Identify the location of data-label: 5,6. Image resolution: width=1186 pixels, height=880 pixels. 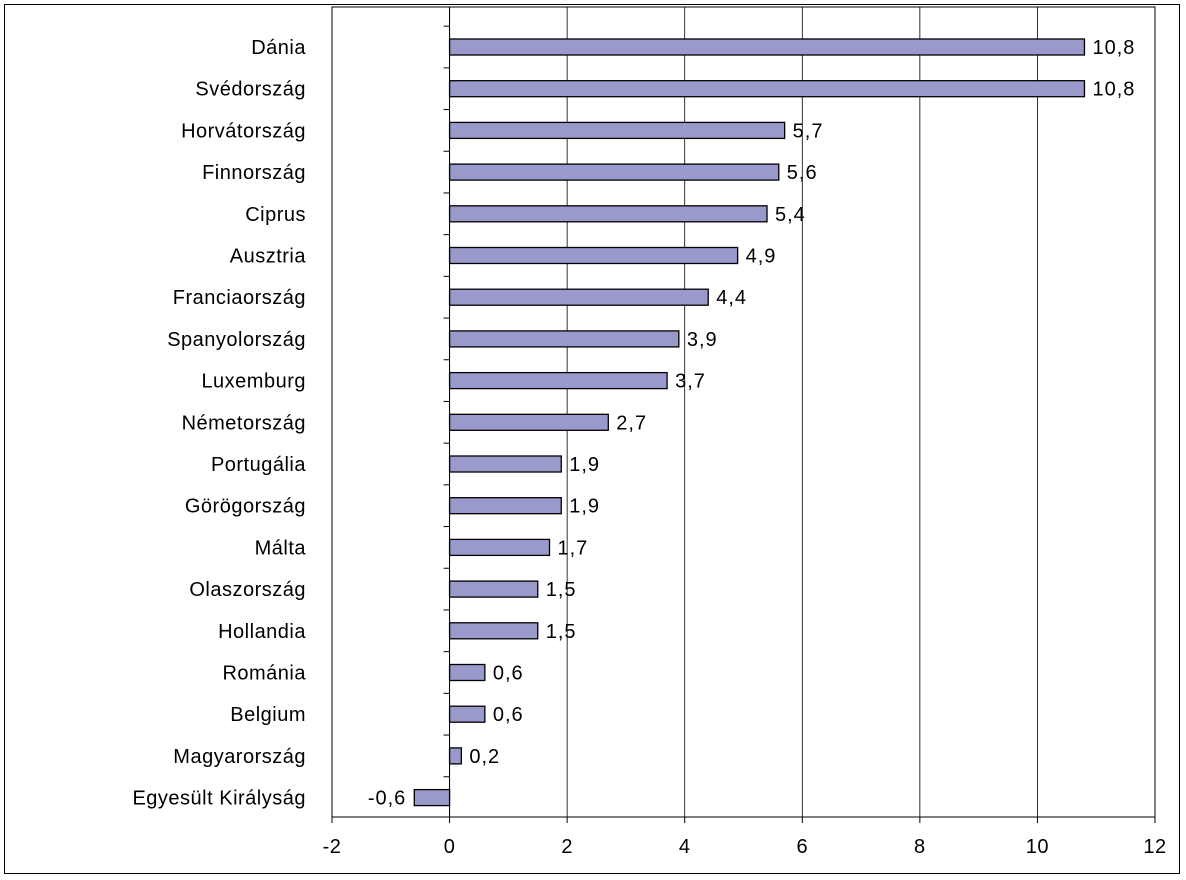
(802, 173).